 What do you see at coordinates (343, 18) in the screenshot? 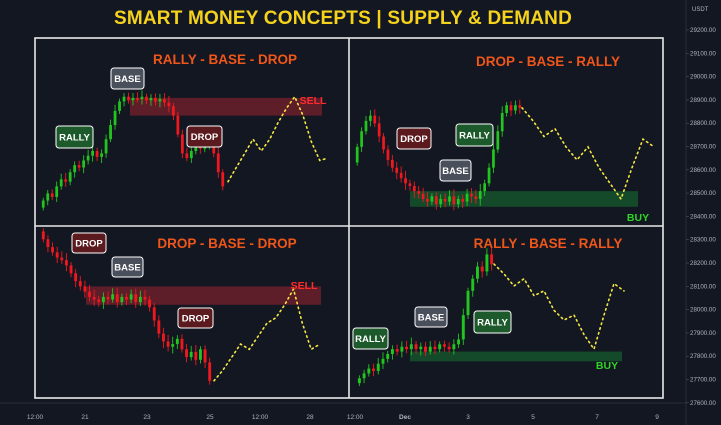
I see `page-title: SMART MONEY CONCEPTS | SUPPLY & DEMAND` at bounding box center [343, 18].